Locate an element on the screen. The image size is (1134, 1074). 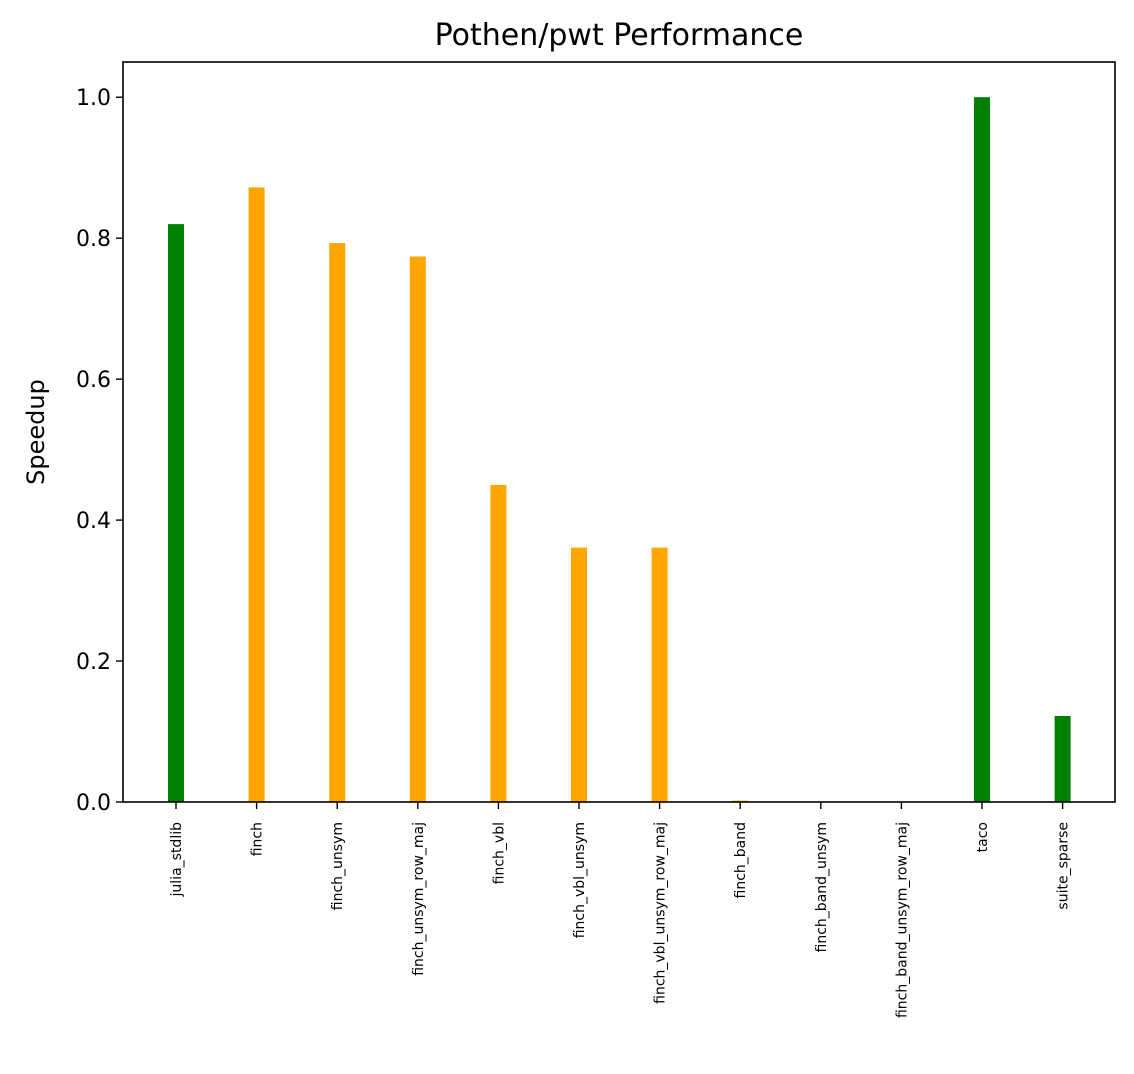
x-tick-label: finch_unsym_row_maj is located at coordinates (419, 899).